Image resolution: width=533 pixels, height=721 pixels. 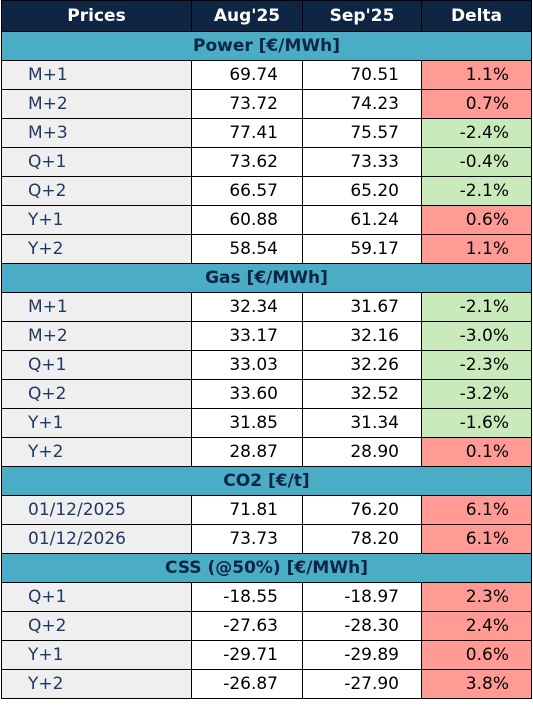 What do you see at coordinates (247, 162) in the screenshot?
I see `value-aug25: 73.62` at bounding box center [247, 162].